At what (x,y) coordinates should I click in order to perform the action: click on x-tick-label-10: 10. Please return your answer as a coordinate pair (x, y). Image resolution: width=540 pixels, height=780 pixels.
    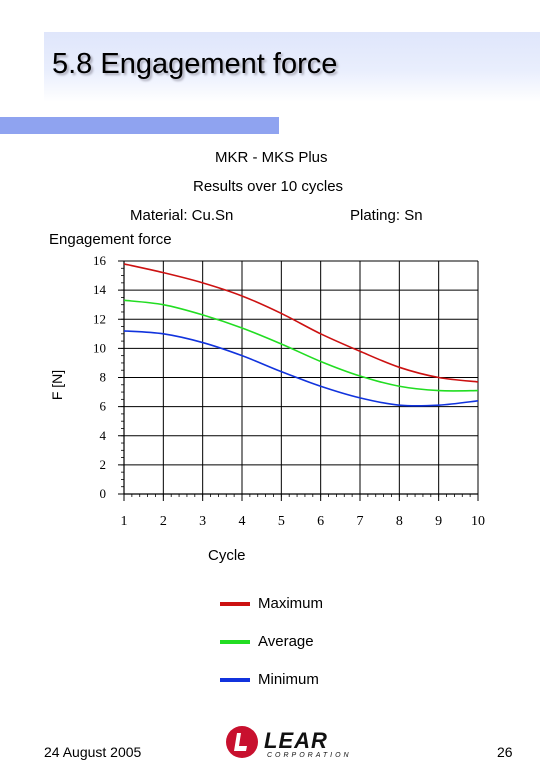
    Looking at the image, I should click on (478, 521).